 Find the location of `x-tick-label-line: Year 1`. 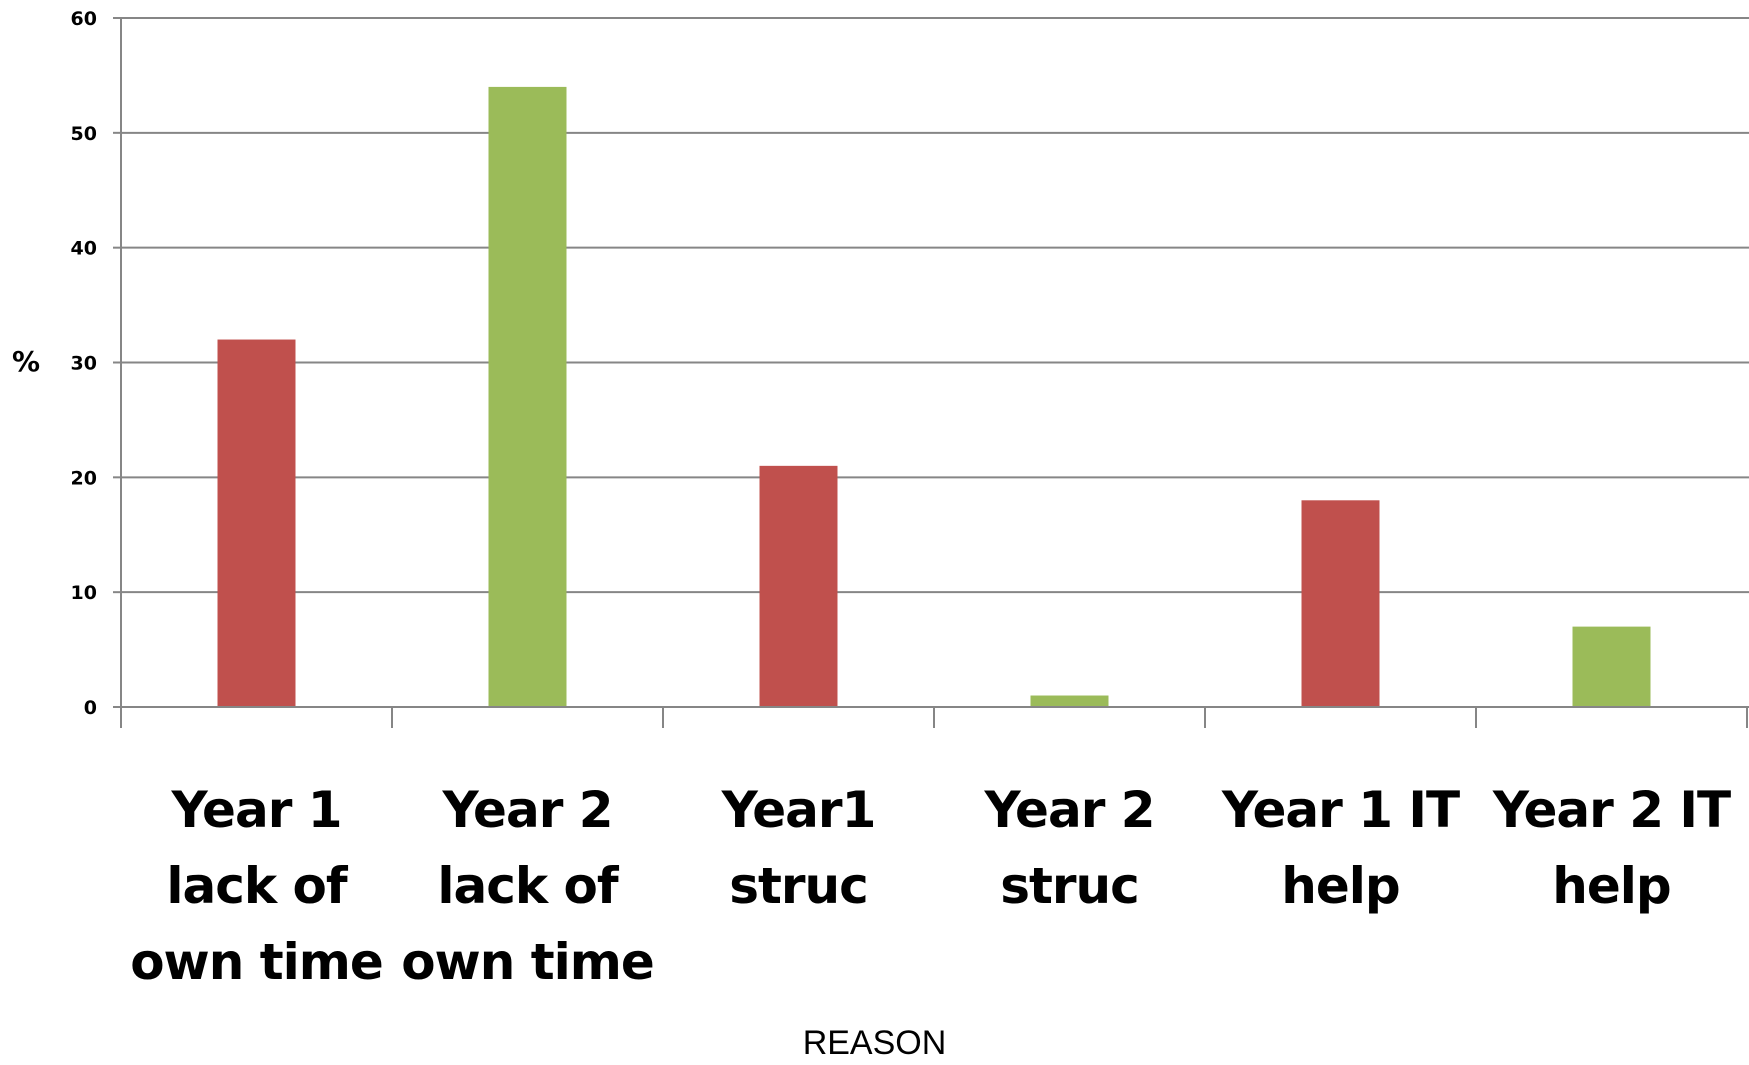

x-tick-label-line: Year 1 is located at coordinates (256, 810).